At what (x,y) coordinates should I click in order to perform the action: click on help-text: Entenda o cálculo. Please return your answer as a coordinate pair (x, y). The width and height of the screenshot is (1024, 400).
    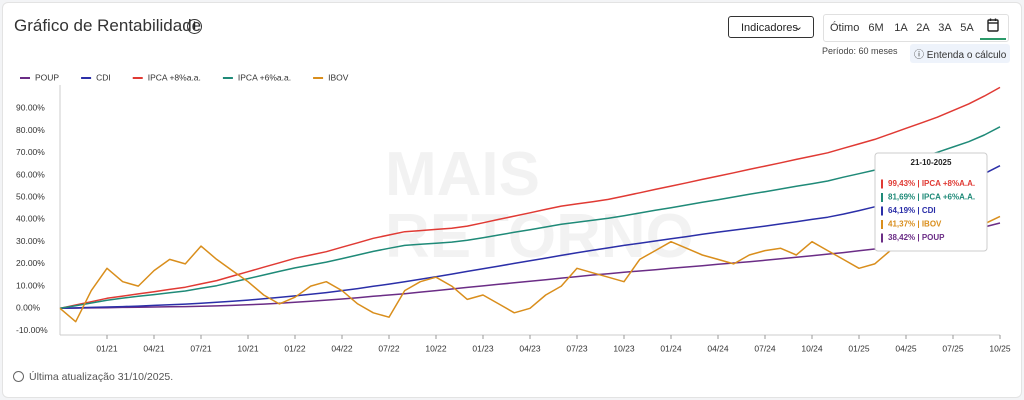
    Looking at the image, I should click on (966, 55).